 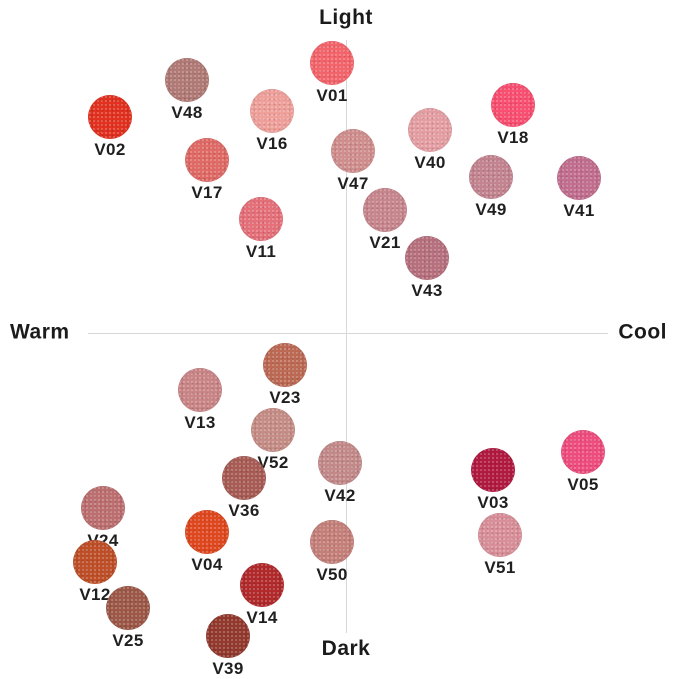 What do you see at coordinates (228, 668) in the screenshot?
I see `shade-label: V39` at bounding box center [228, 668].